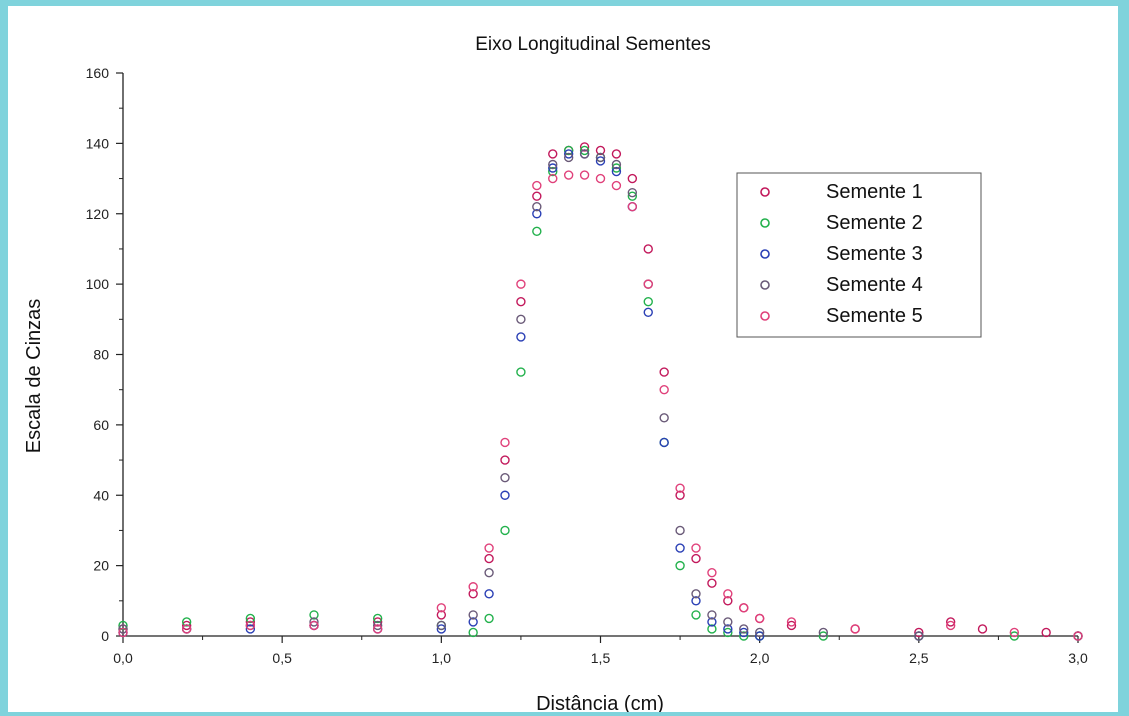  I want to click on y-axis-title: Escala de Cinzas, so click(34, 376).